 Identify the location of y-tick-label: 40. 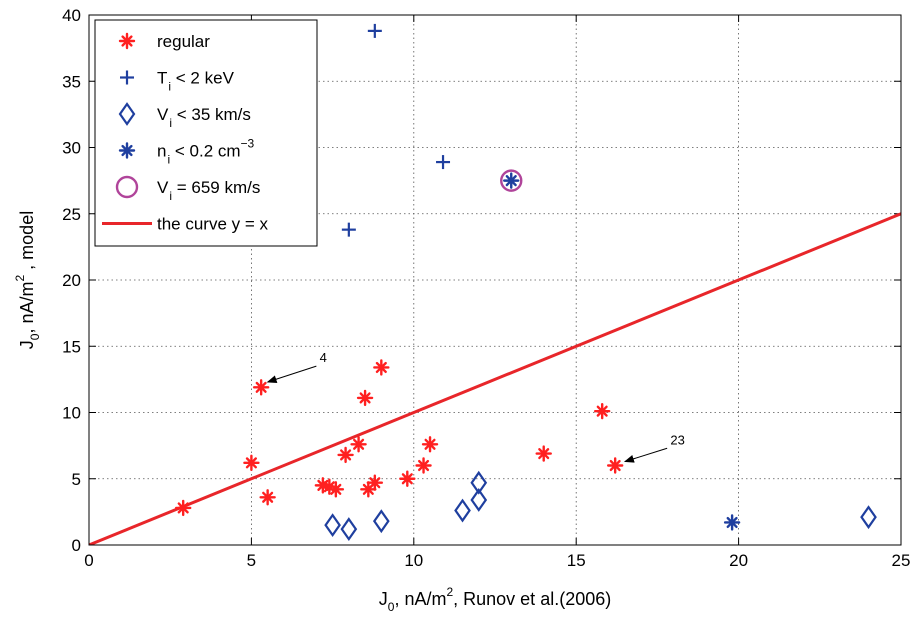
(71, 15).